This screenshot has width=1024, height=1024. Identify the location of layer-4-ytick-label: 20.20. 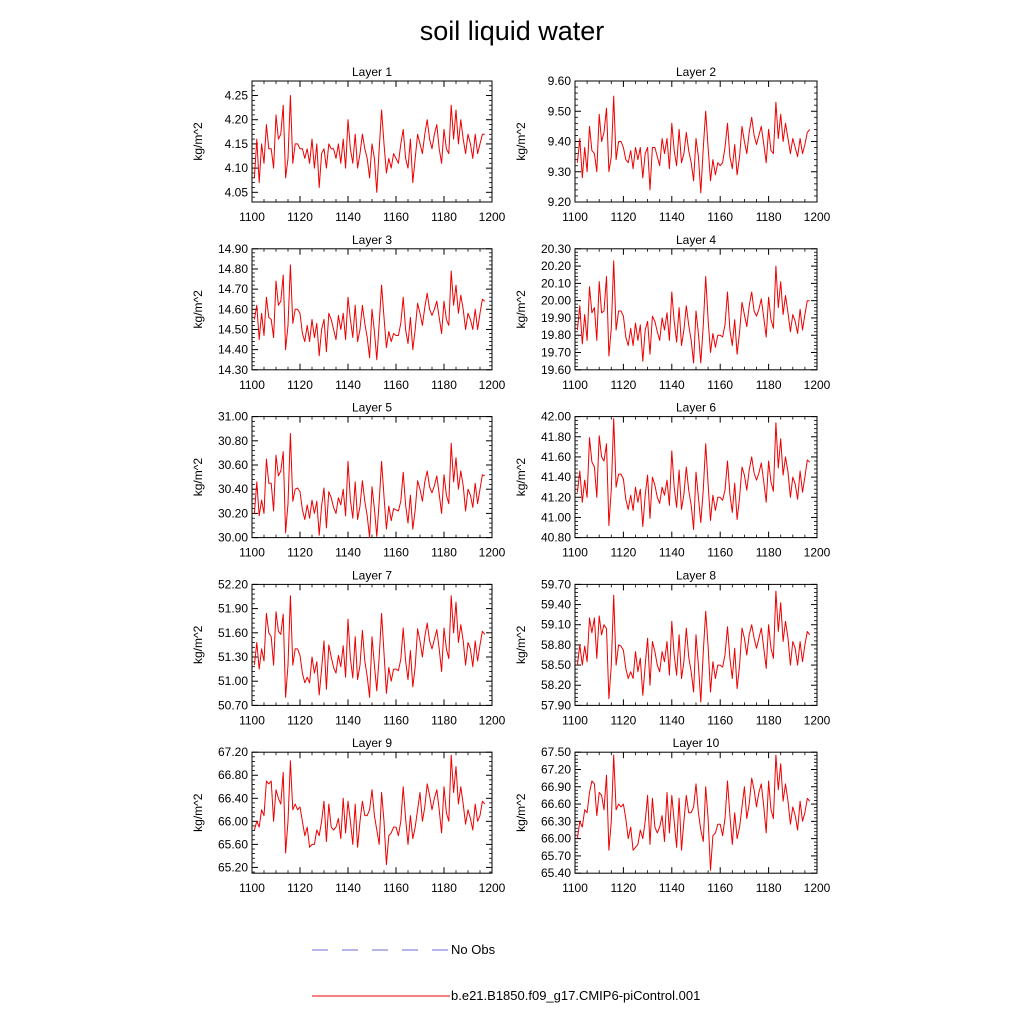
(556, 266).